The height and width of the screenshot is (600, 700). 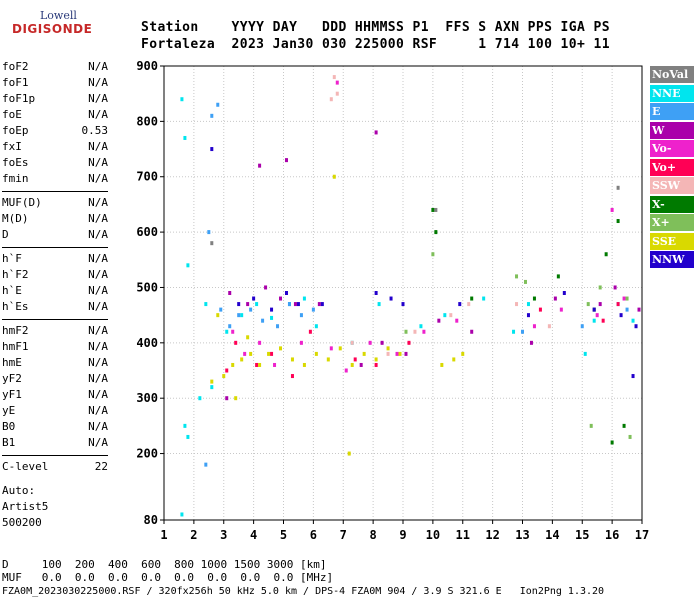 What do you see at coordinates (55, 68) in the screenshot?
I see `param-row: foF2 N/A` at bounding box center [55, 68].